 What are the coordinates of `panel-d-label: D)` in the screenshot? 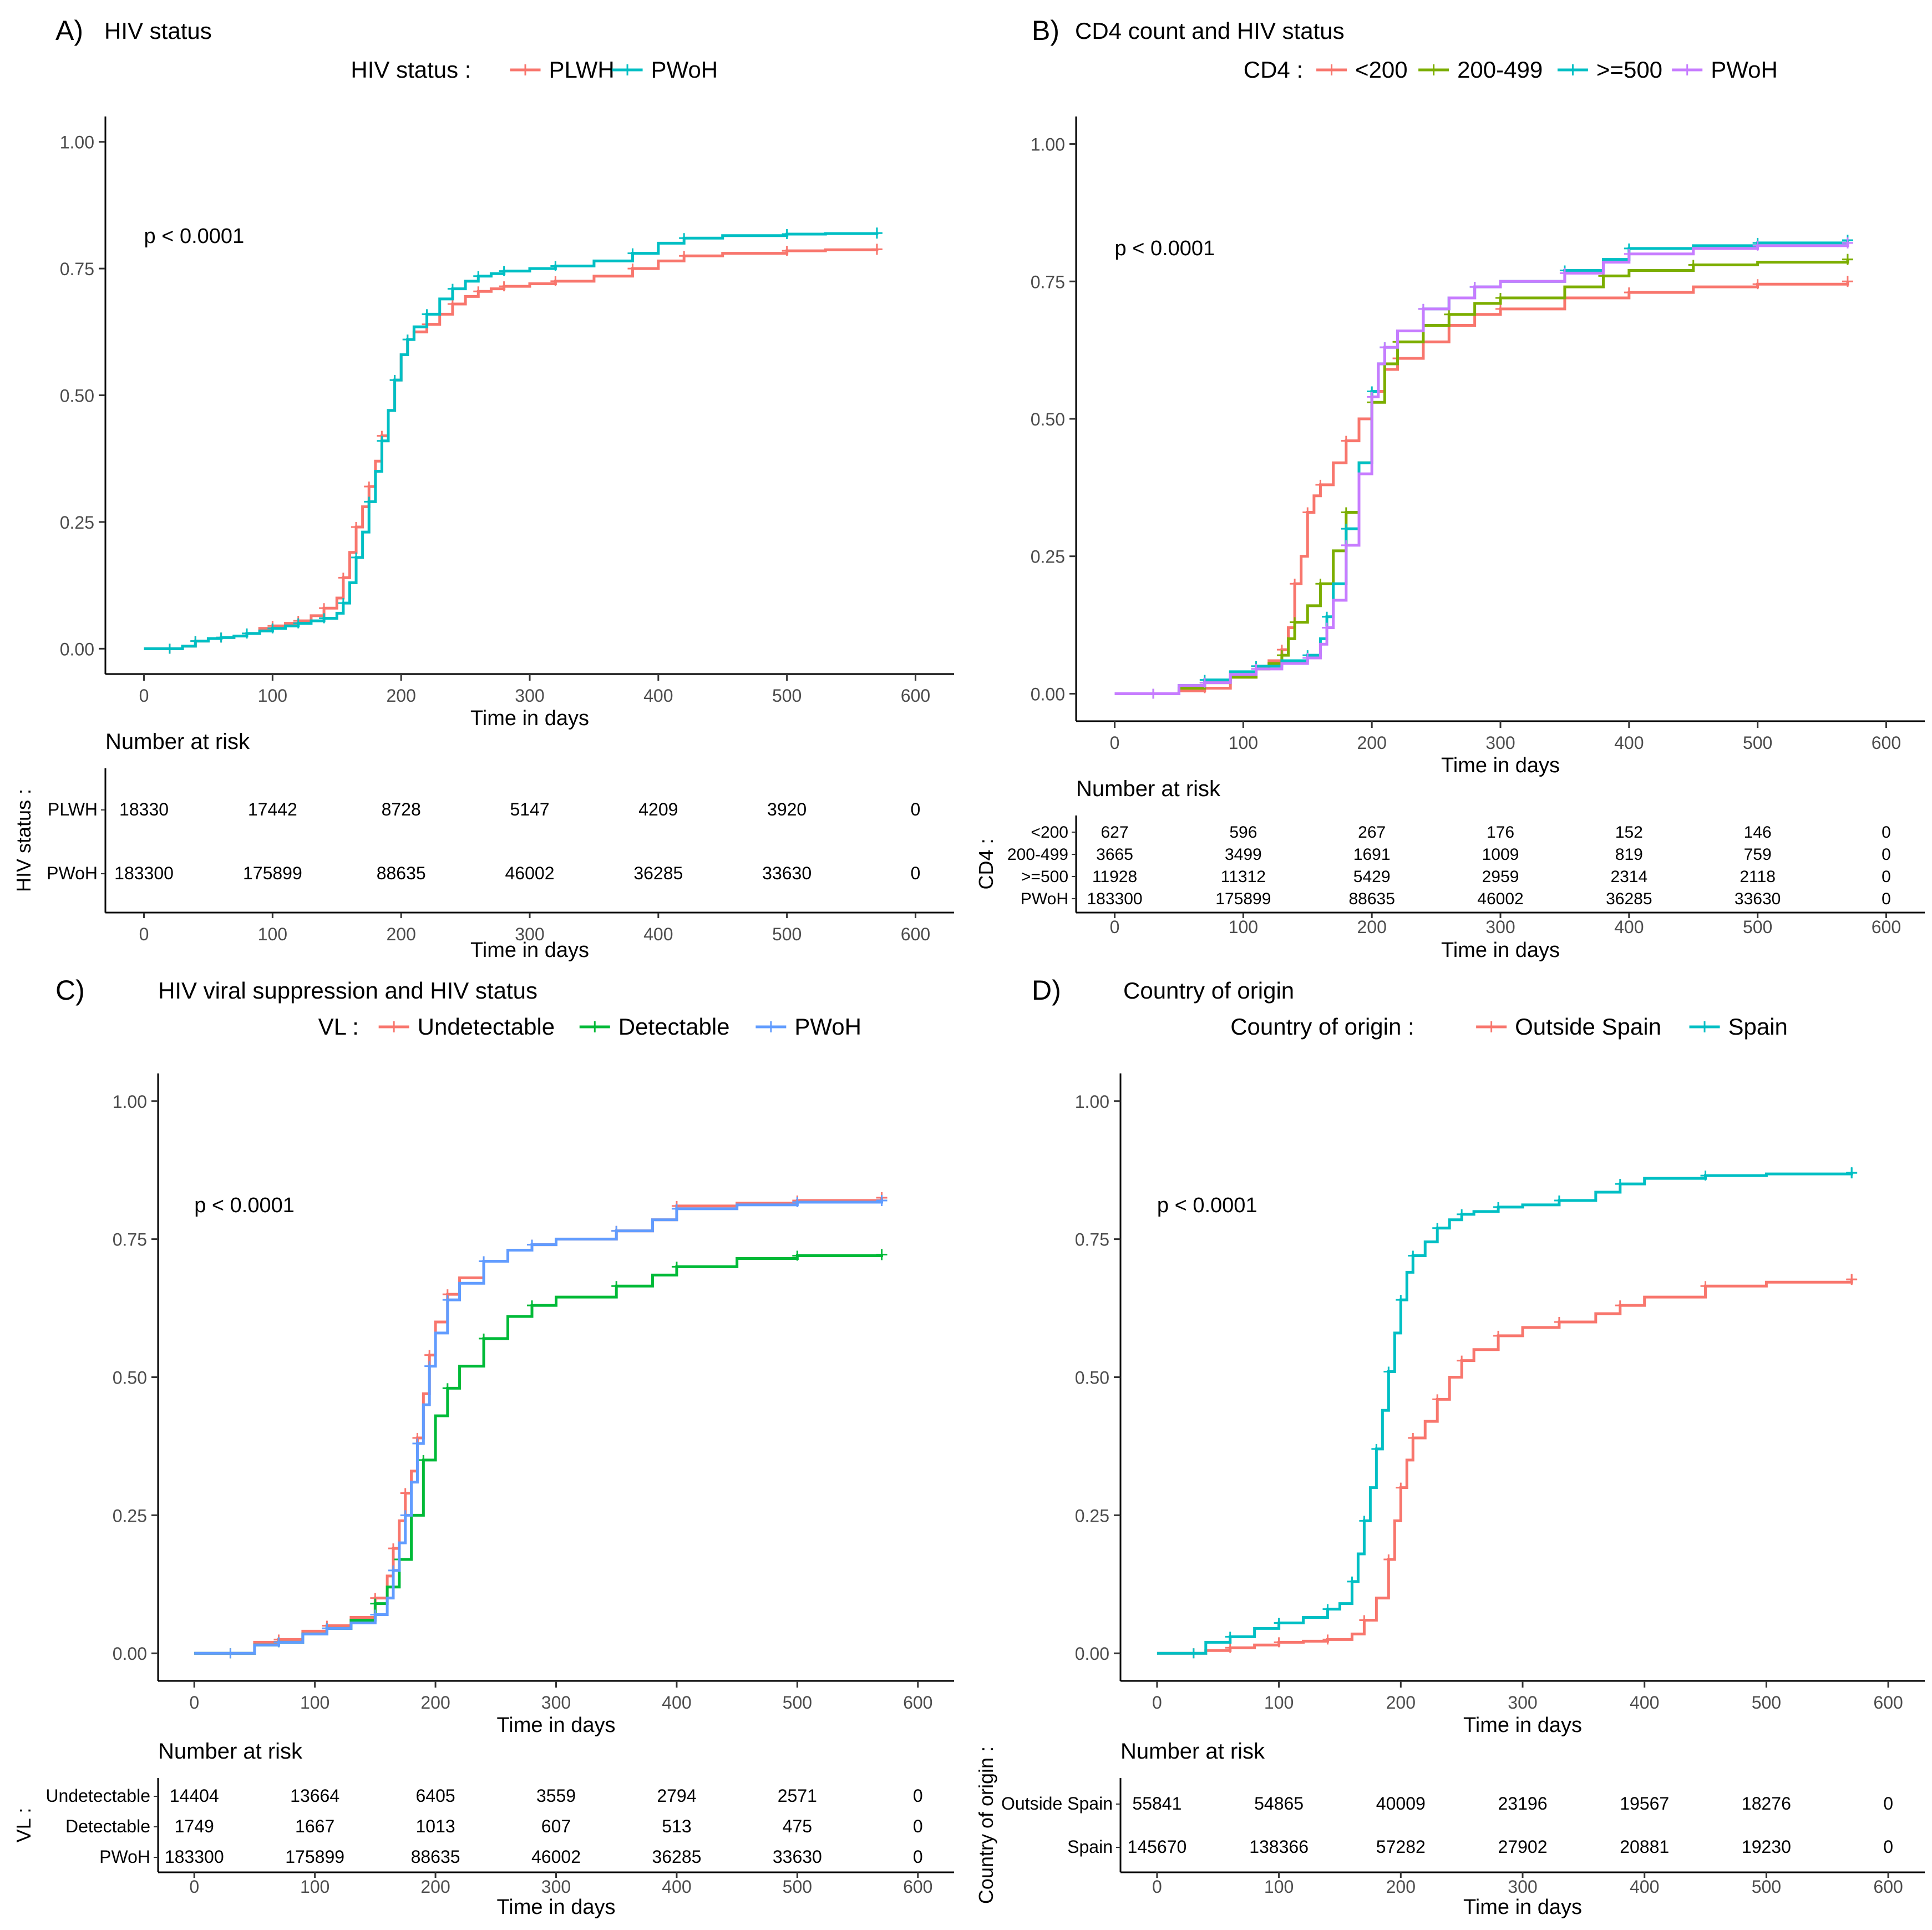 It's located at (1046, 990).